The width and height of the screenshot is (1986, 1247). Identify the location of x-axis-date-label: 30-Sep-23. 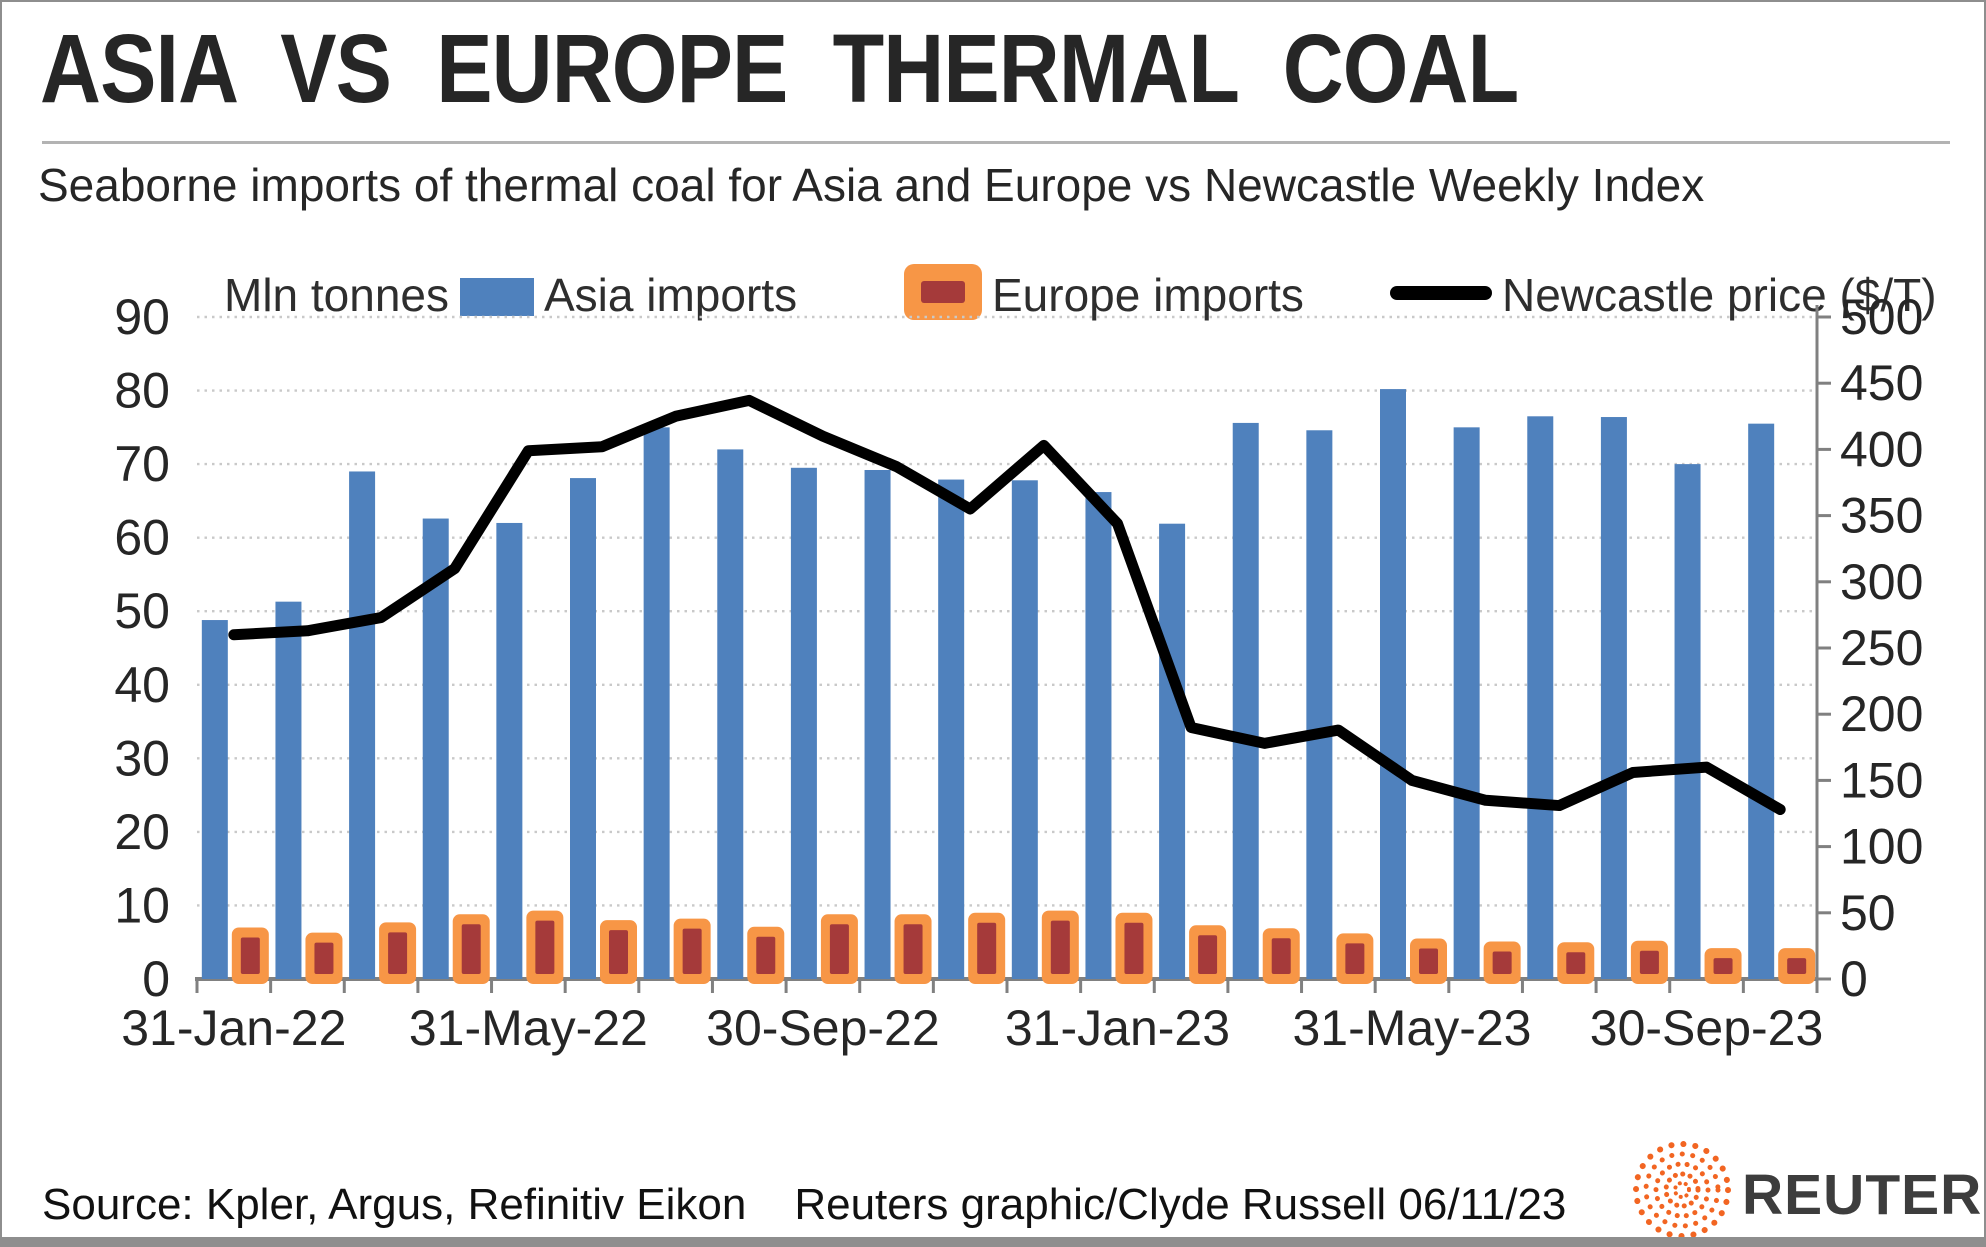
(1707, 1028).